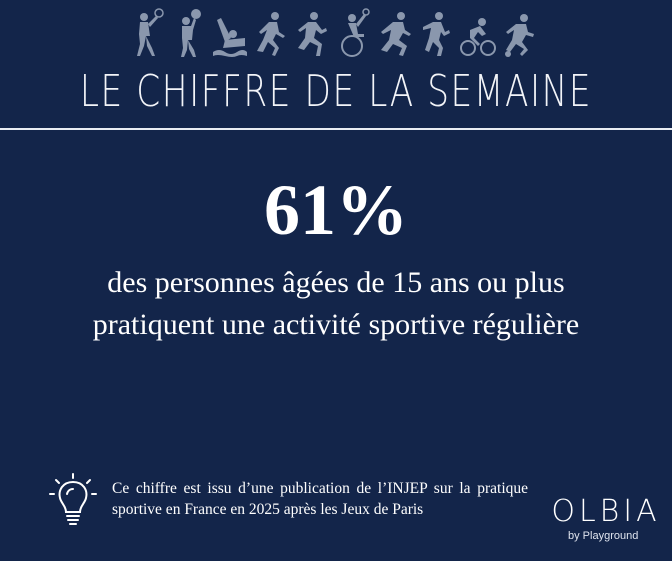  I want to click on cyclist-icon, so click(478, 33).